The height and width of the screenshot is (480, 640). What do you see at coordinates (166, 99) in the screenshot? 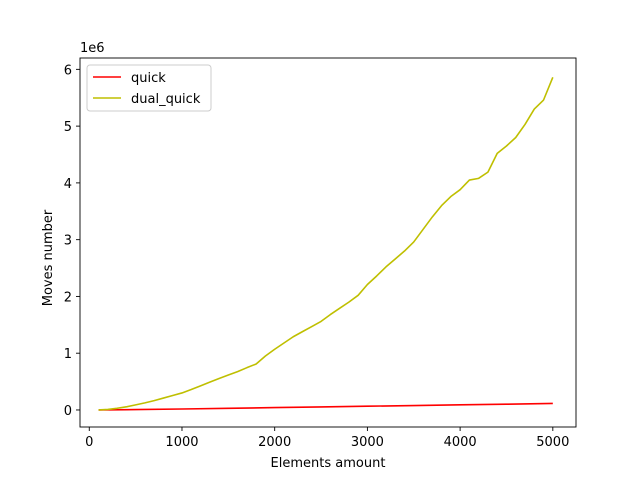
I see `legend-label-dual-quick: dual_quick` at bounding box center [166, 99].